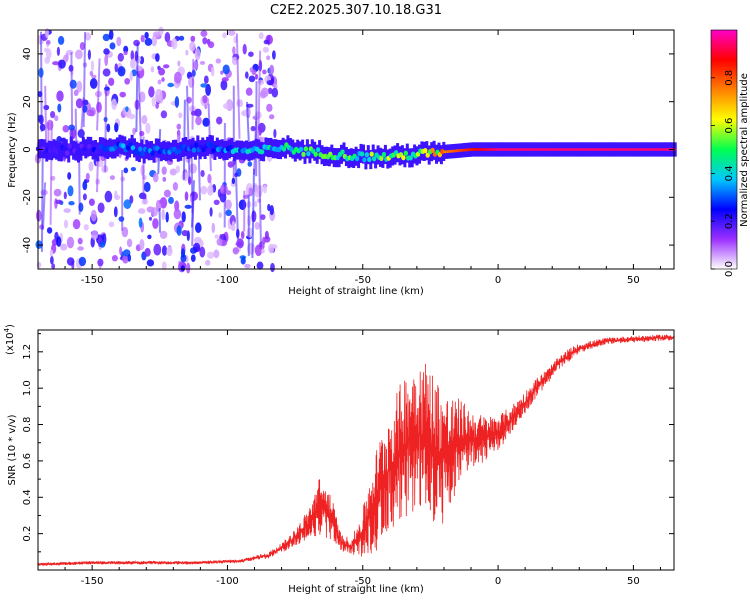 The height and width of the screenshot is (600, 750). What do you see at coordinates (27, 245) in the screenshot?
I see `spectrogram-y-tick-label: -40` at bounding box center [27, 245].